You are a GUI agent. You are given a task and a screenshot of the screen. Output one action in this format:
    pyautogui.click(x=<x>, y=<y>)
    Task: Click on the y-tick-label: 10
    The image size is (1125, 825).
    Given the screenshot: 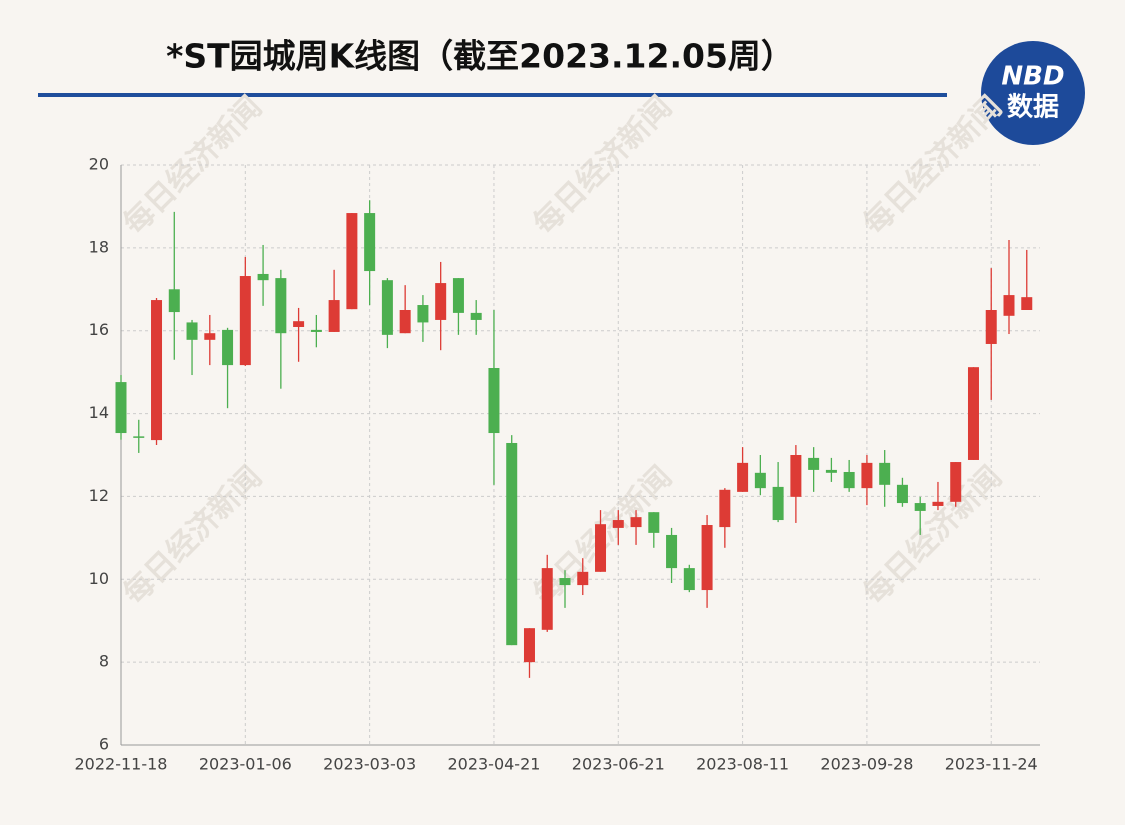 What is the action you would take?
    pyautogui.click(x=99, y=578)
    